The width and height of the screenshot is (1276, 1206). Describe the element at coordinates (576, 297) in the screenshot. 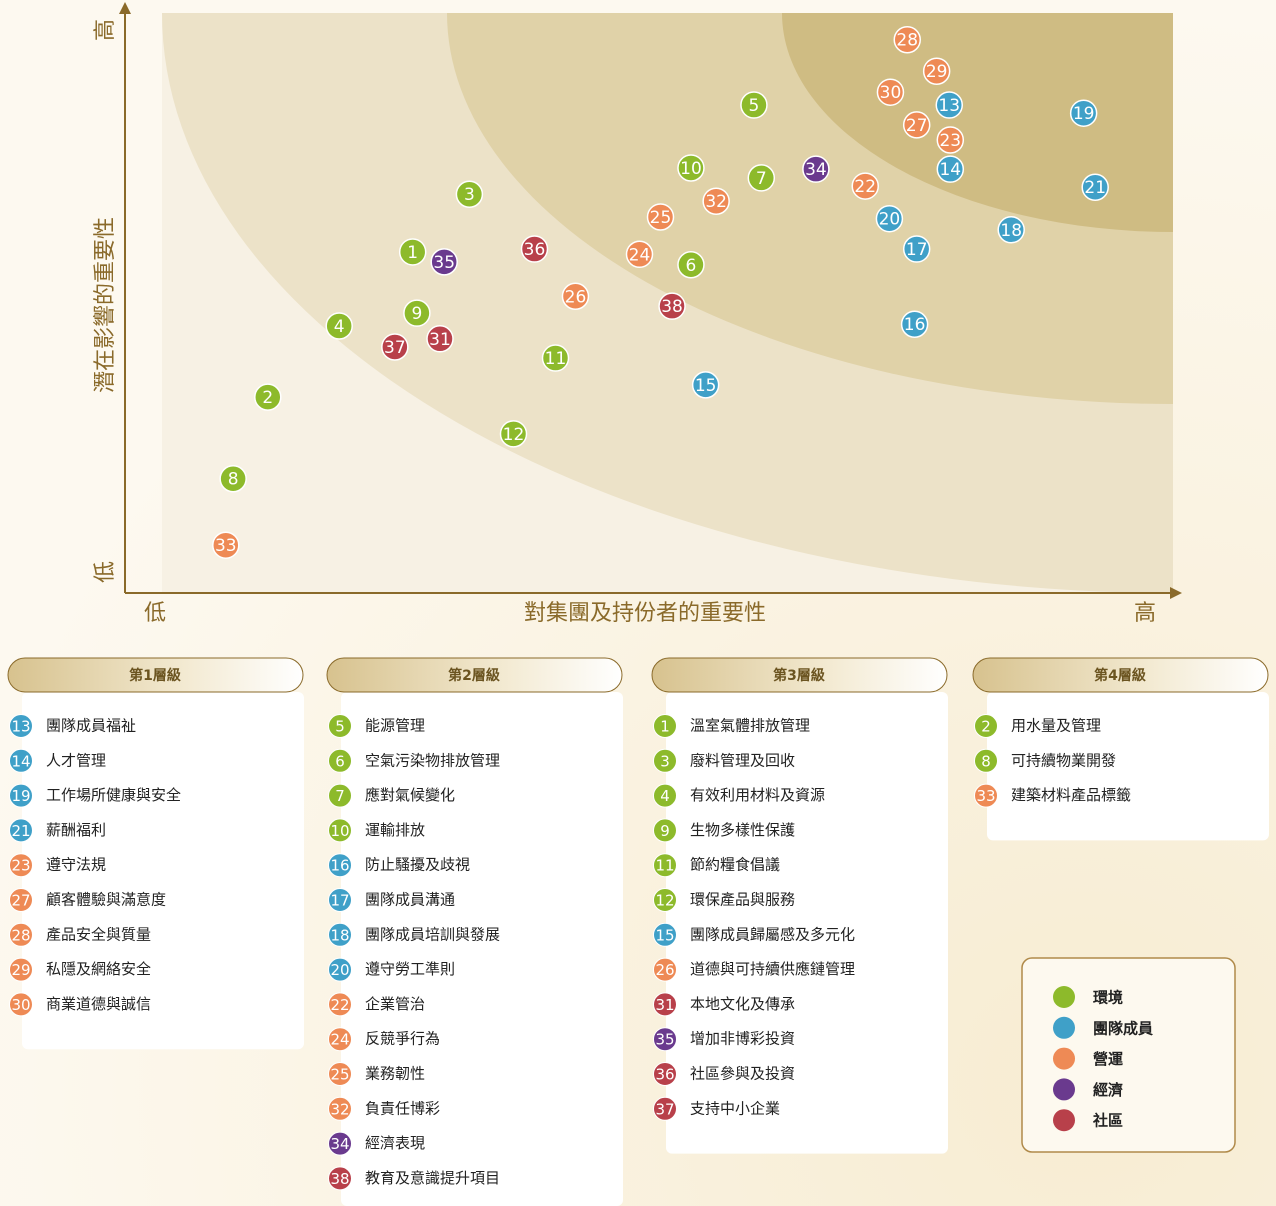

I see `point-label: 26` at that location.